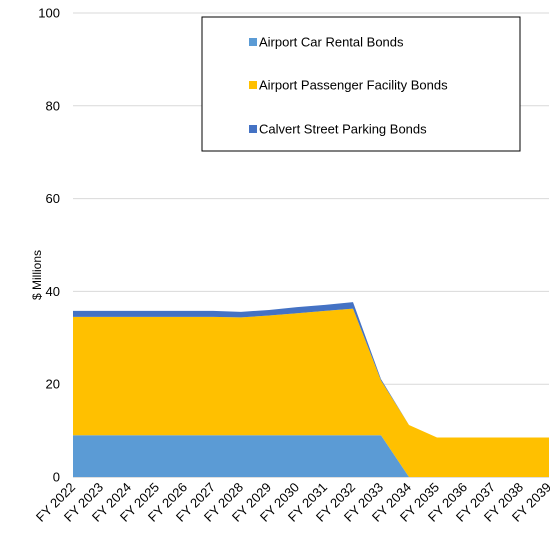 Image resolution: width=550 pixels, height=540 pixels. Describe the element at coordinates (53, 291) in the screenshot. I see `y-tick-label: 40` at that location.